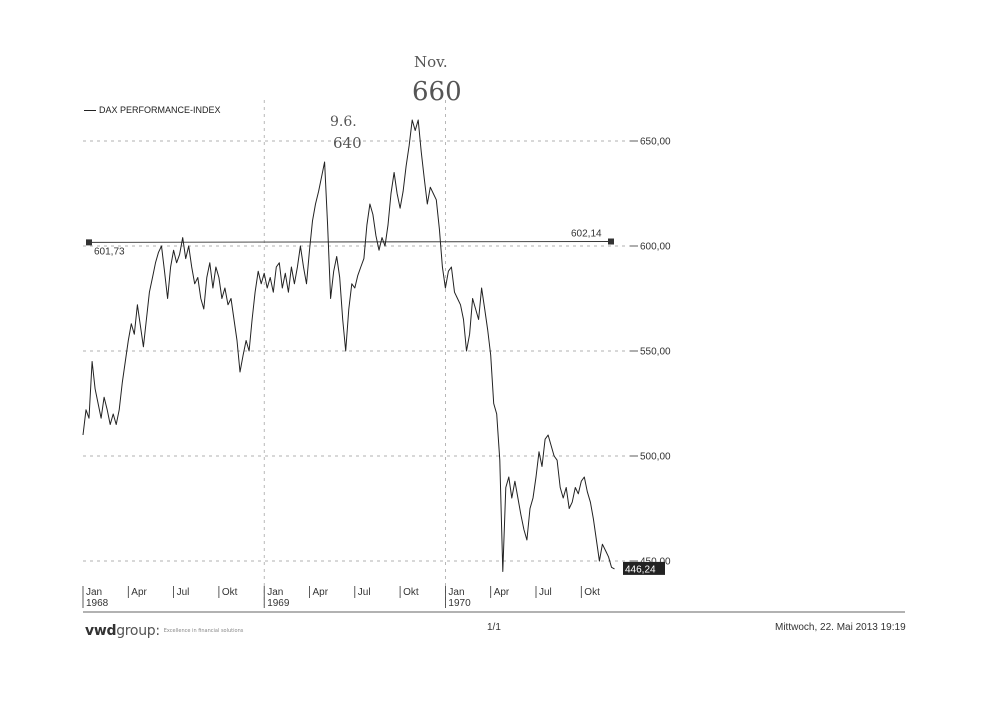 The image size is (1000, 724). Describe the element at coordinates (494, 627) in the screenshot. I see `page-number: 1/1` at that location.